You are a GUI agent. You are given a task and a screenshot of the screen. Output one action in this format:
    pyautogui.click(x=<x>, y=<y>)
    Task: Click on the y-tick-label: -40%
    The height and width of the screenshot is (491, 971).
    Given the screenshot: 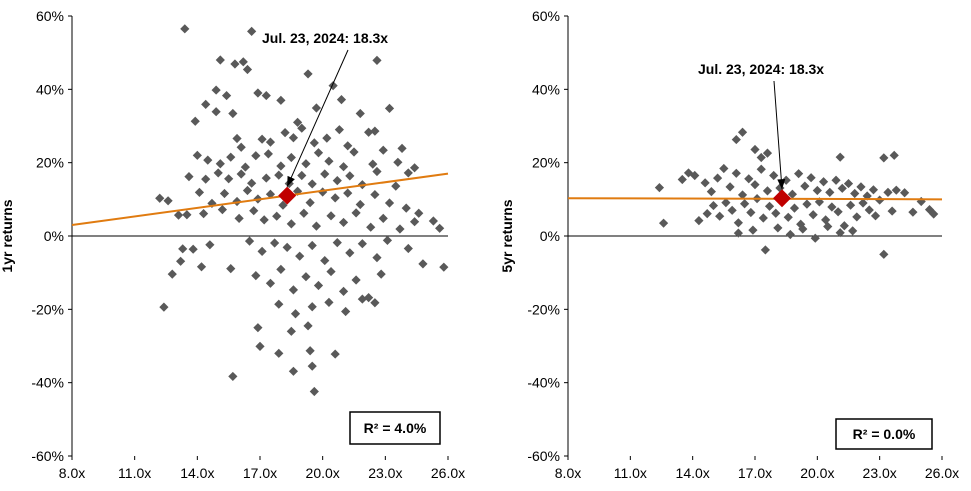 What is the action you would take?
    pyautogui.click(x=47, y=383)
    